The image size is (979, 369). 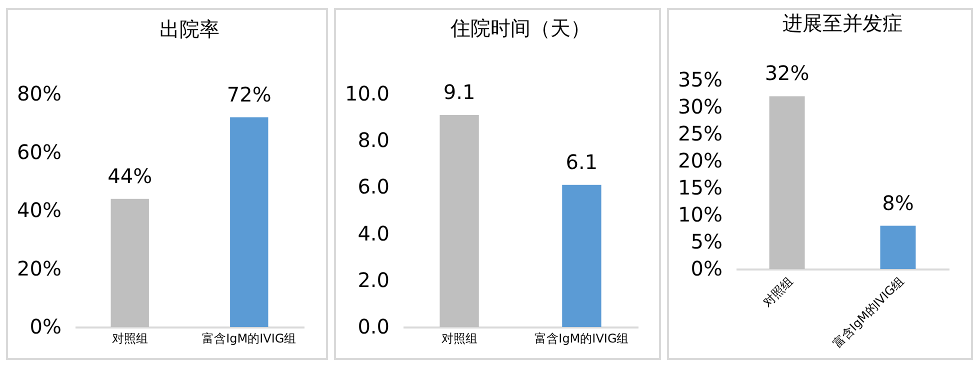 I want to click on y-tick-label: 10%, so click(x=700, y=214).